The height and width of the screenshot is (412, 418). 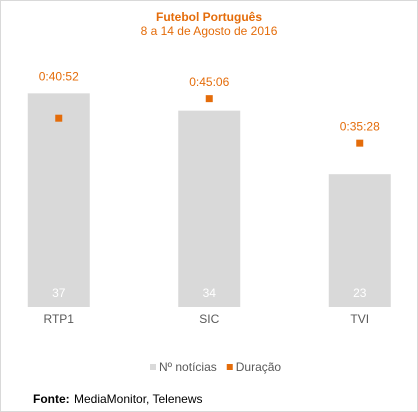 What do you see at coordinates (209, 31) in the screenshot?
I see `chart-subtitle: 8 a 14 de Agosto de 2016` at bounding box center [209, 31].